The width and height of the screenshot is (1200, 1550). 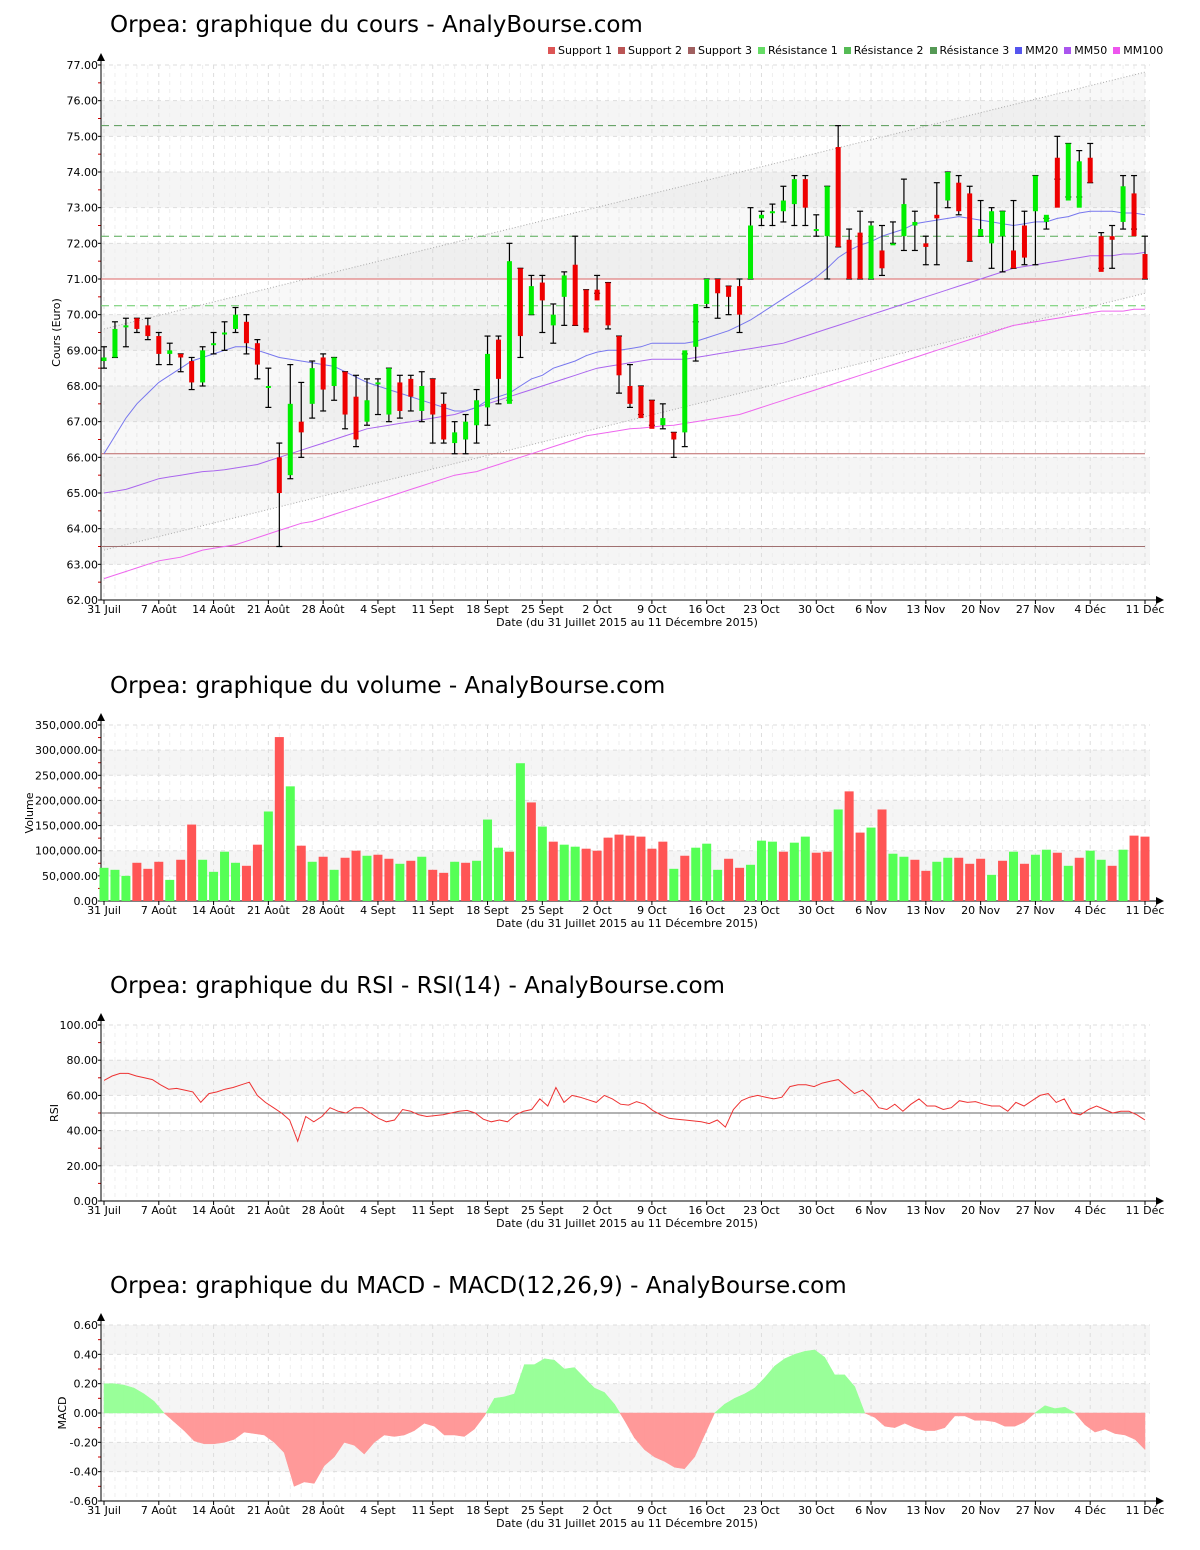 I want to click on legend-label: Support 2, so click(x=654, y=50).